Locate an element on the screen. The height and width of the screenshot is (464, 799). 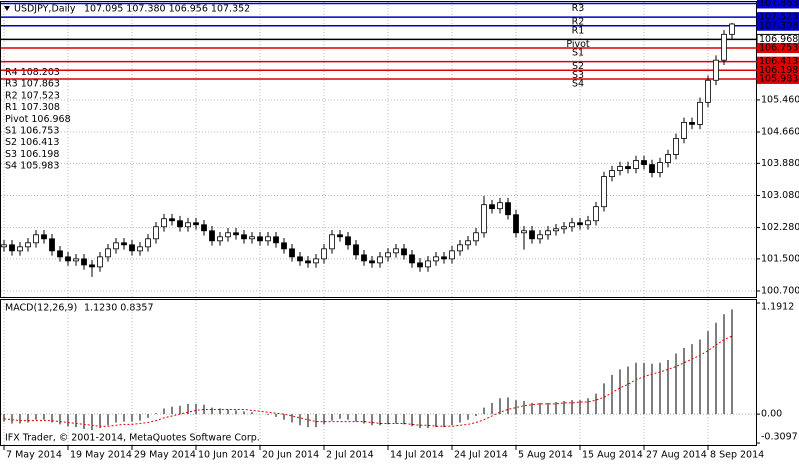
x-tick-label: 20 Jun 2014 is located at coordinates (290, 455).